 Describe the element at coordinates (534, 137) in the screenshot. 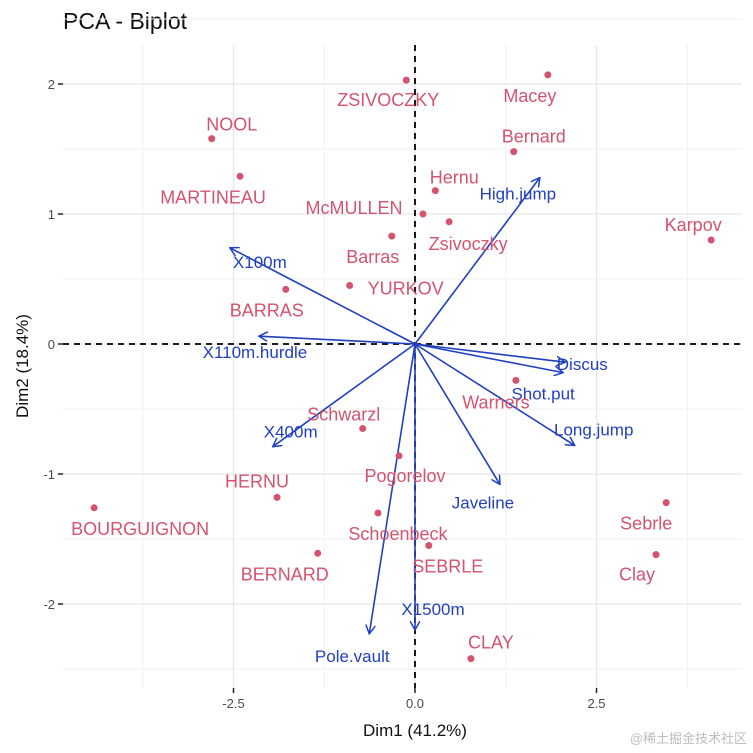

I see `individual-label: Bernard` at that location.